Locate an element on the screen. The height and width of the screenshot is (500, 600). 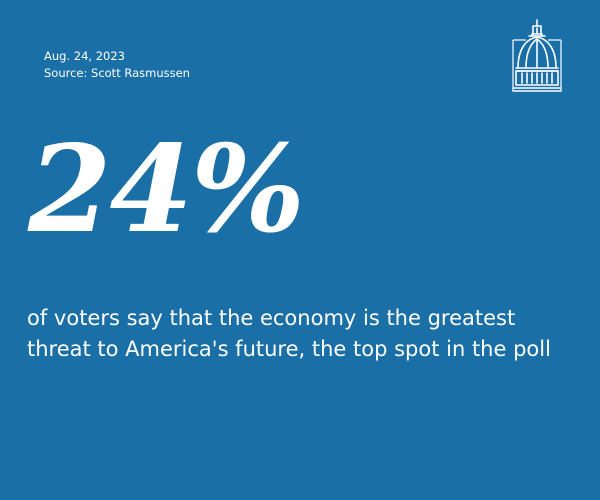
capitol-dome-icon is located at coordinates (537, 55).